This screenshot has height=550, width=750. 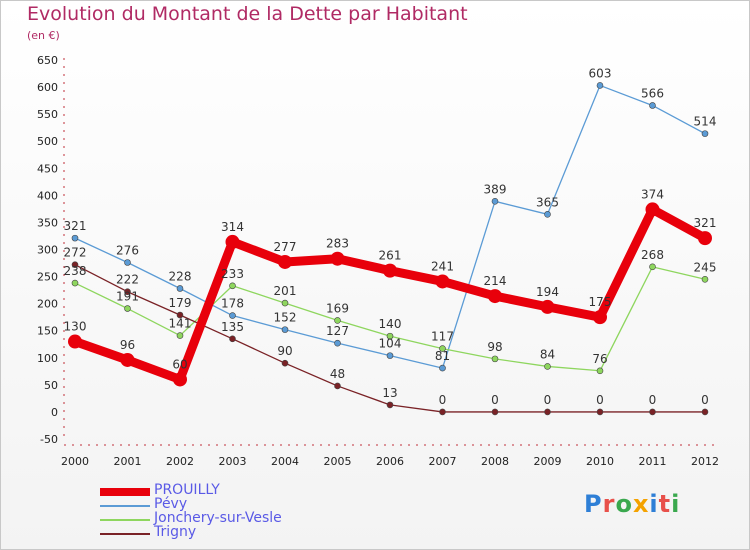 I want to click on data-label: 214, so click(x=495, y=281).